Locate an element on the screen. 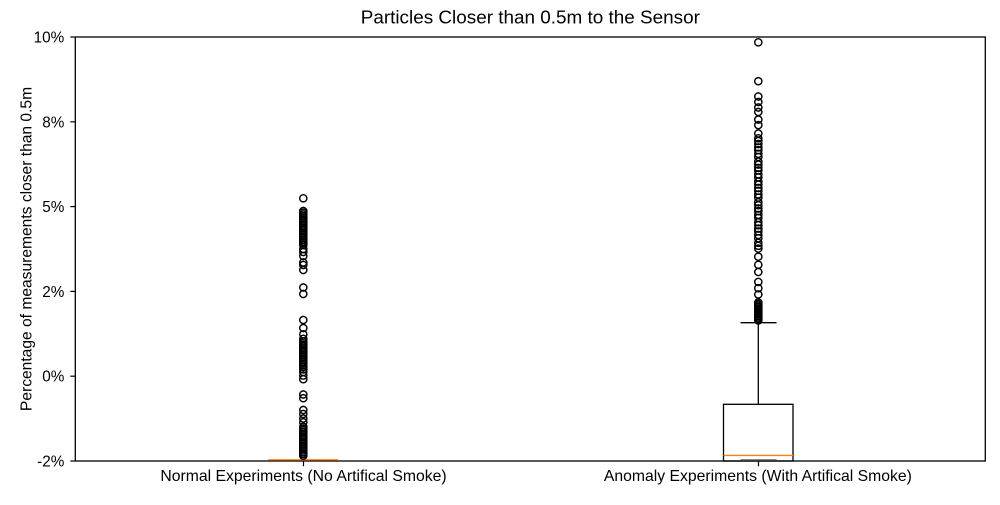 This screenshot has height=505, width=1000. svg-text: 8% is located at coordinates (53, 122).